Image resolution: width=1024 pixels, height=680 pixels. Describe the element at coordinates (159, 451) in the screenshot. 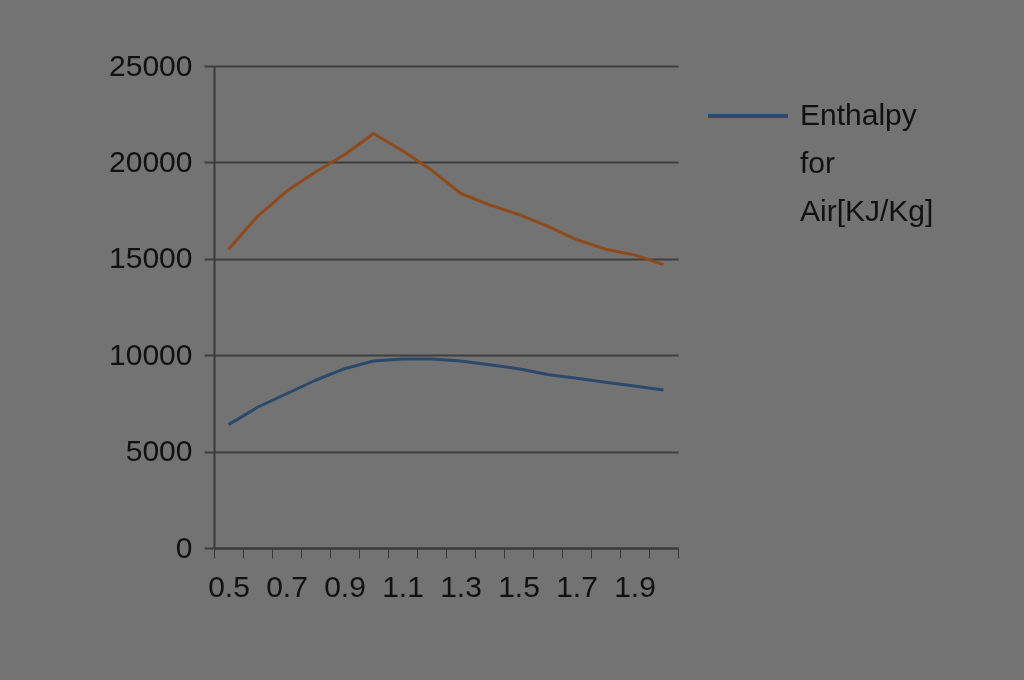

I see `y-tick-label: 5000` at that location.